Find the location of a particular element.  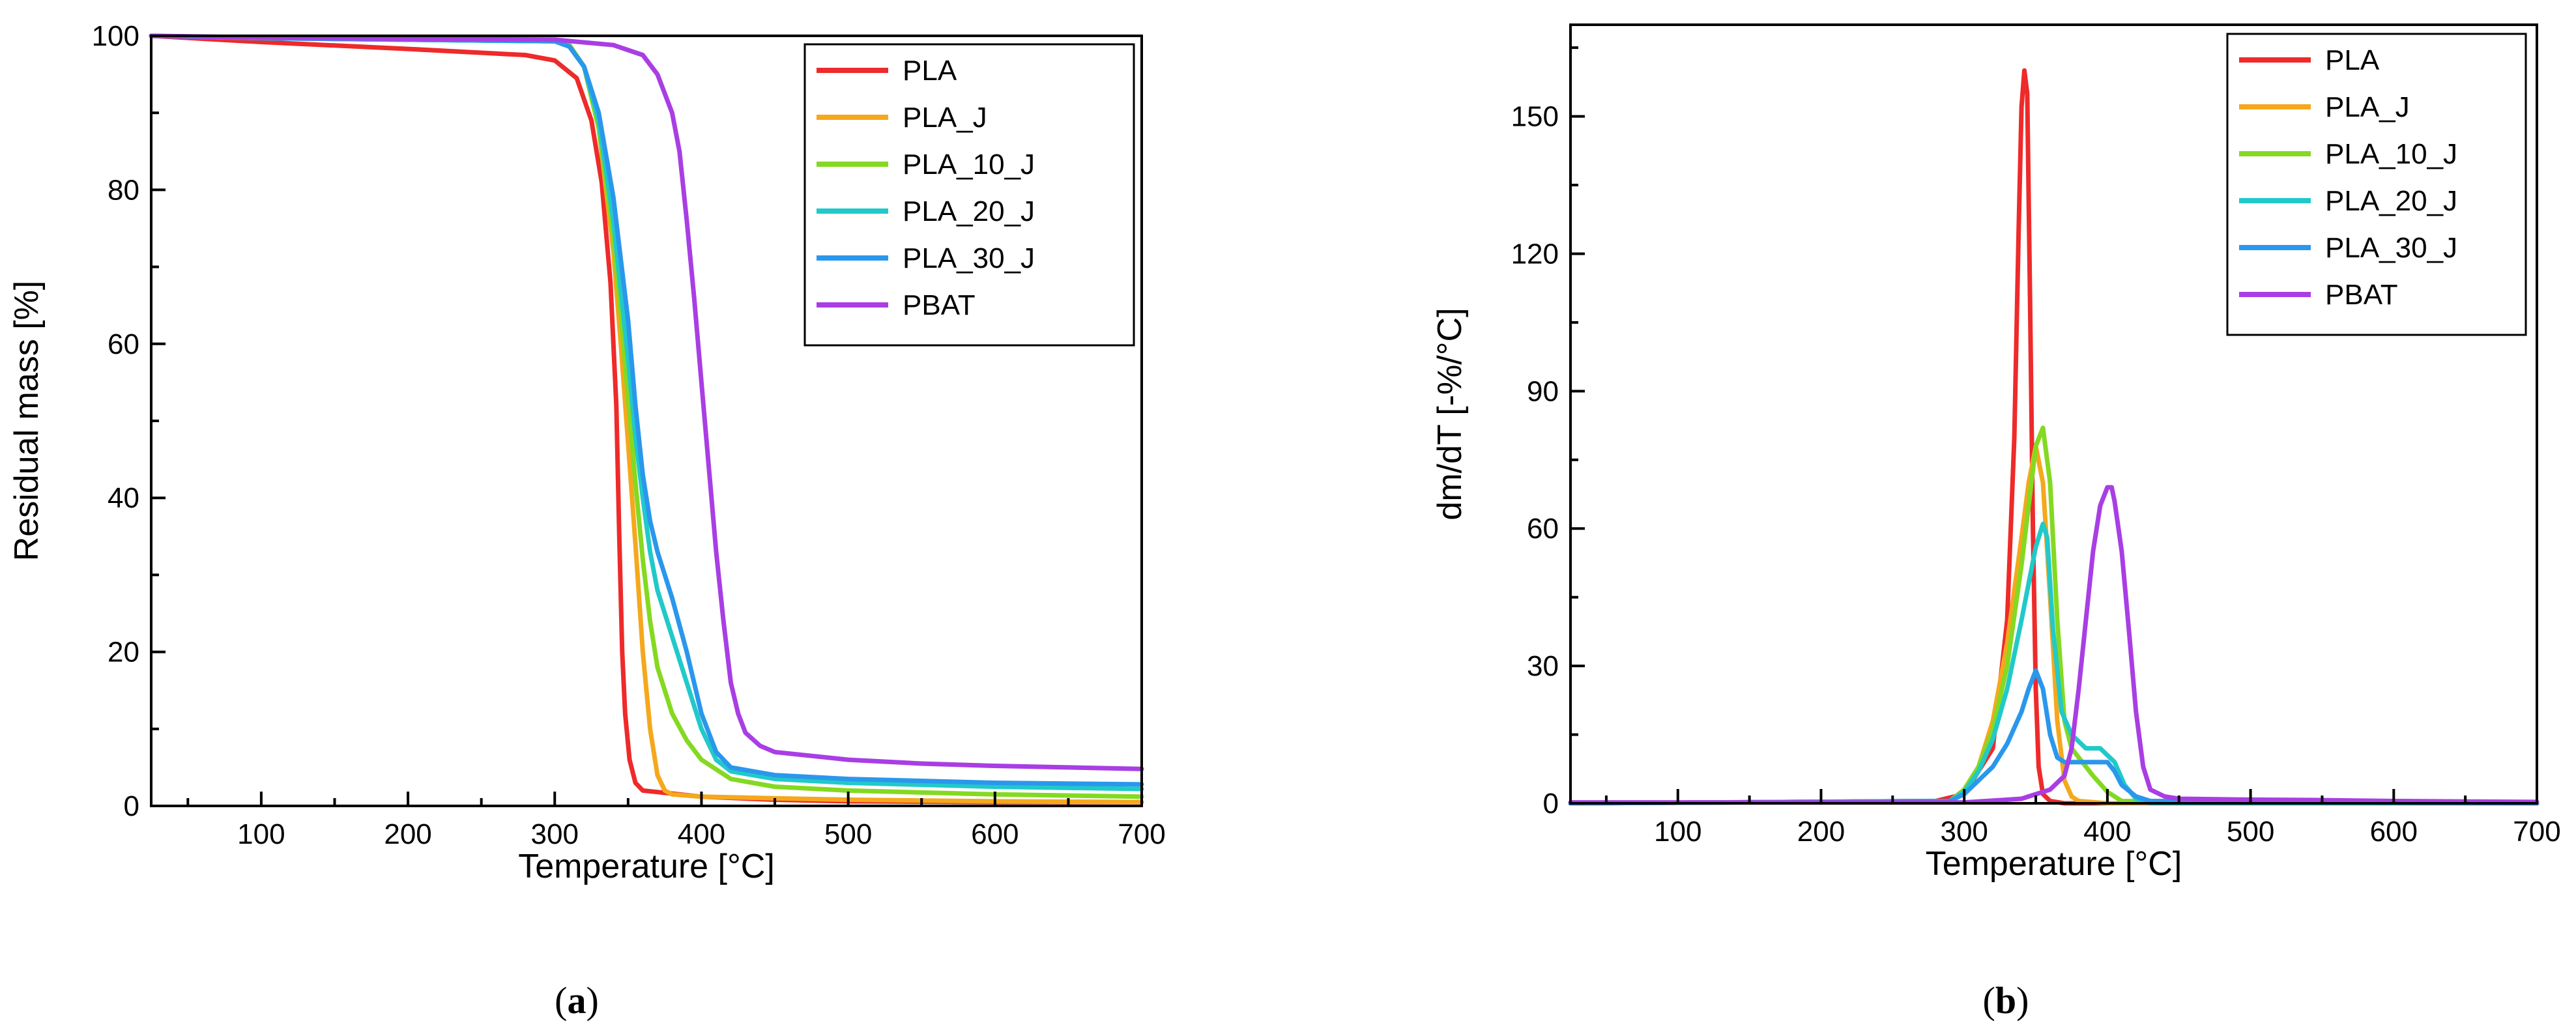

y-axis-title-a: Residual mass [%] is located at coordinates (27, 421).